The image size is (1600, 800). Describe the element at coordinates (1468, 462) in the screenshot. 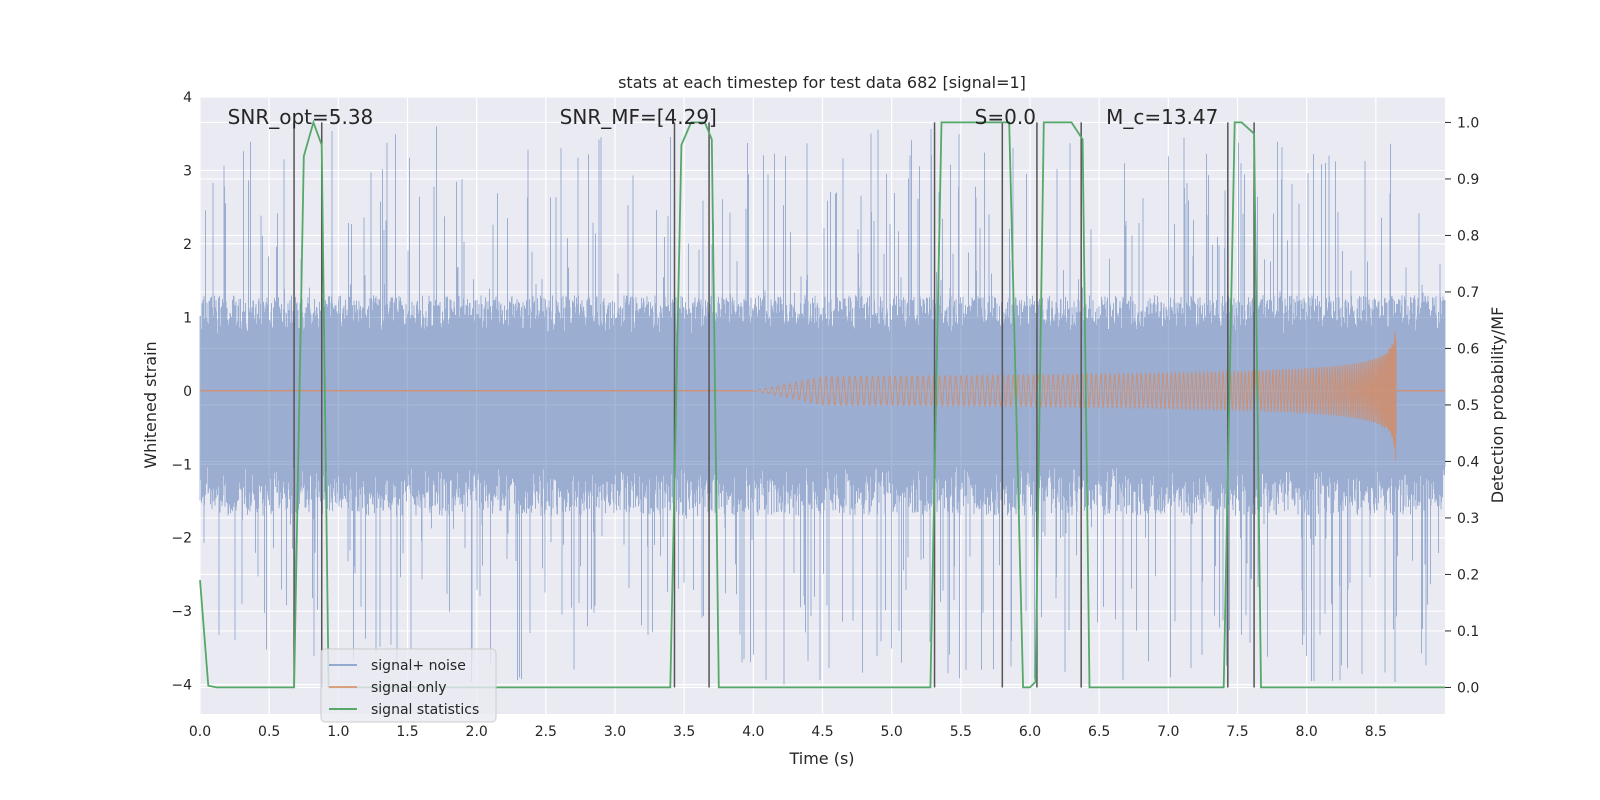

I see `y2-tick-label: 0.4` at that location.